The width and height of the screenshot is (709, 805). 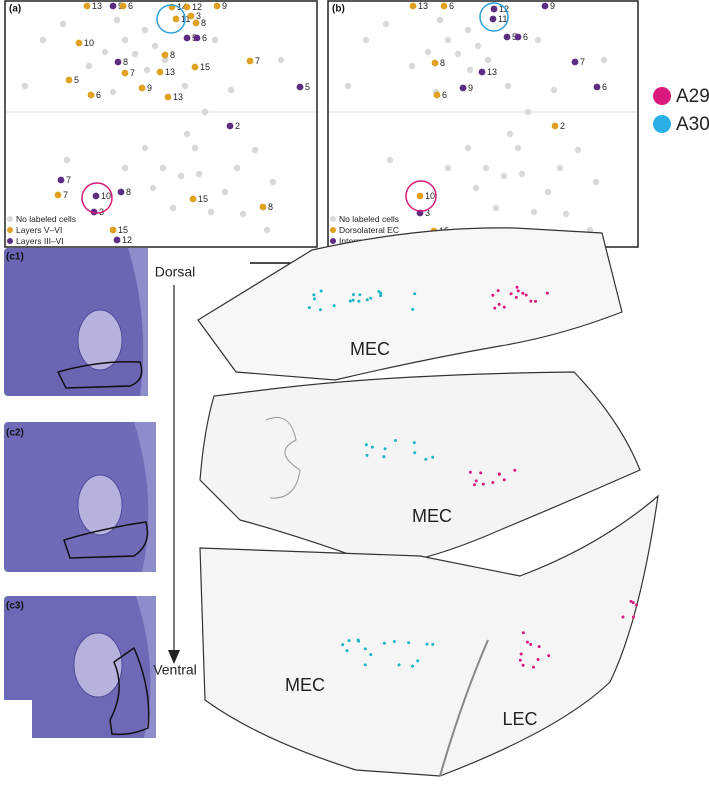 I want to click on cortex, so click(x=142, y=493).